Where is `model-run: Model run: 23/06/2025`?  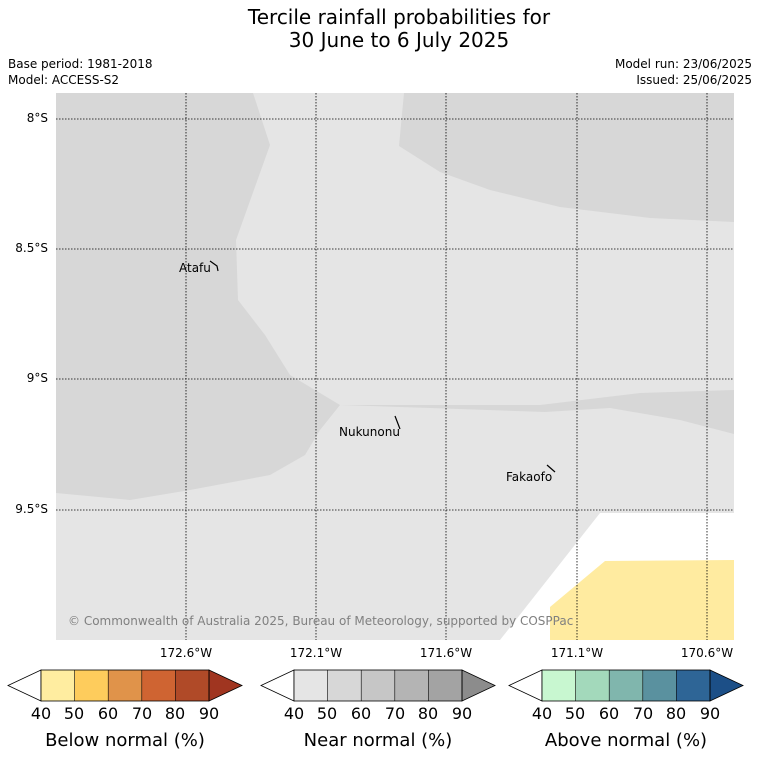 model-run: Model run: 23/06/2025 is located at coordinates (683, 64).